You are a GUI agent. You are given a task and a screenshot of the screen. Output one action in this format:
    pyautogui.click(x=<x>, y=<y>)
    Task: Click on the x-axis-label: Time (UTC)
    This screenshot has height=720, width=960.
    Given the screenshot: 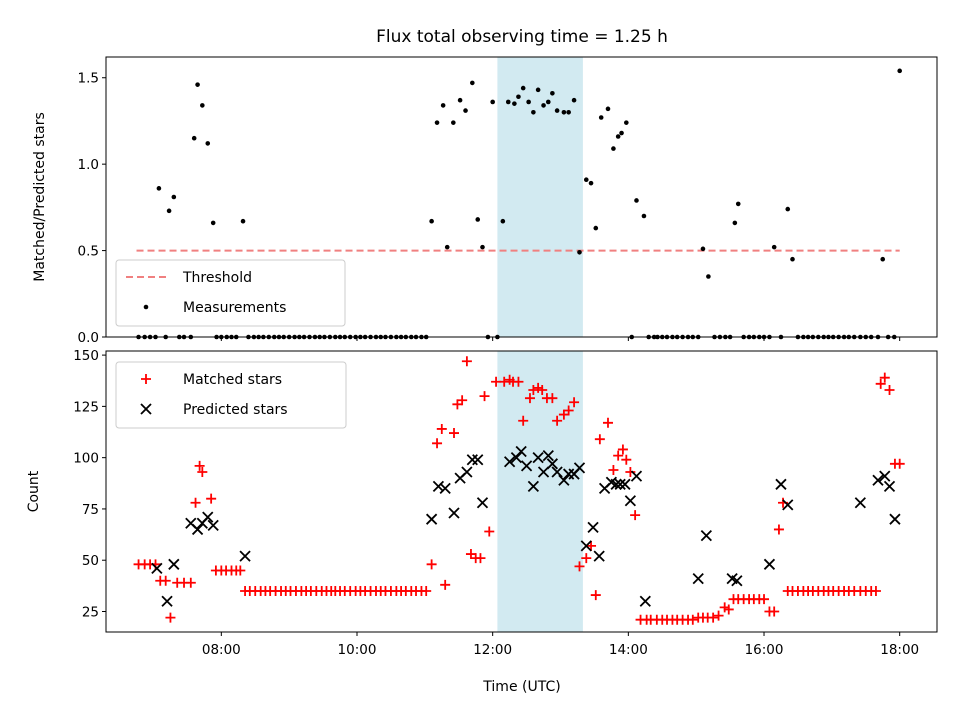 What is the action you would take?
    pyautogui.click(x=521, y=687)
    